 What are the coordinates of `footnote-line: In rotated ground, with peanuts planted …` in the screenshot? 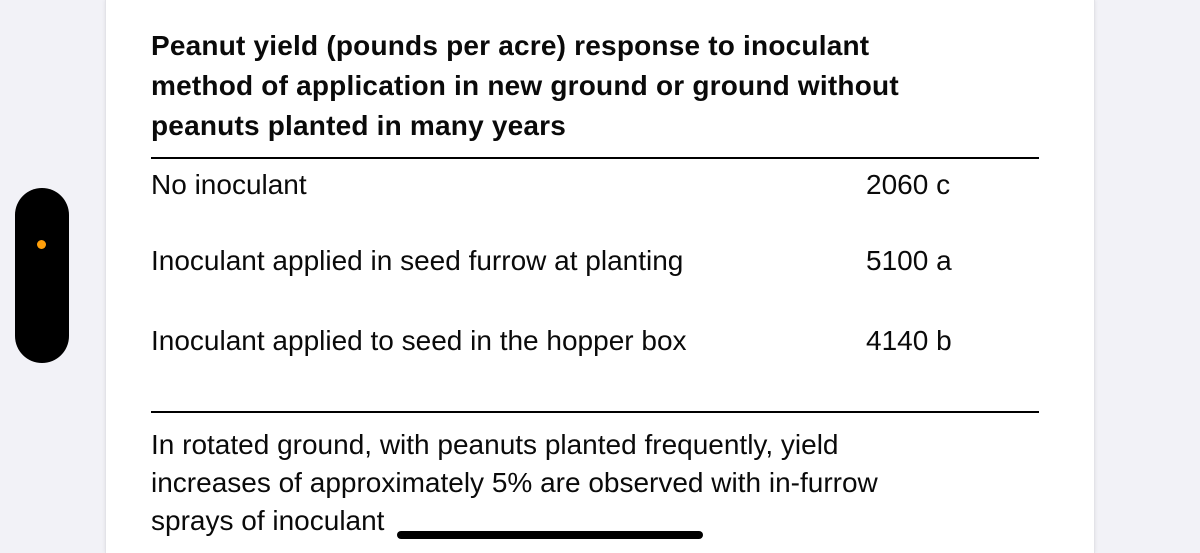 It's located at (495, 444).